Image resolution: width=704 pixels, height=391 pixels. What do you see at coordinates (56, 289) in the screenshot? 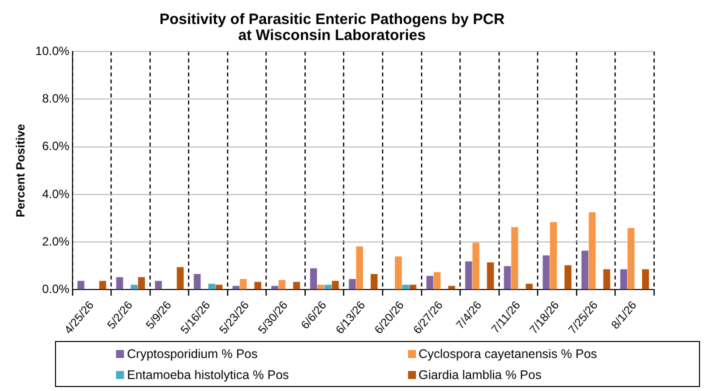
I see `y-tick-label: 0.0%` at bounding box center [56, 289].